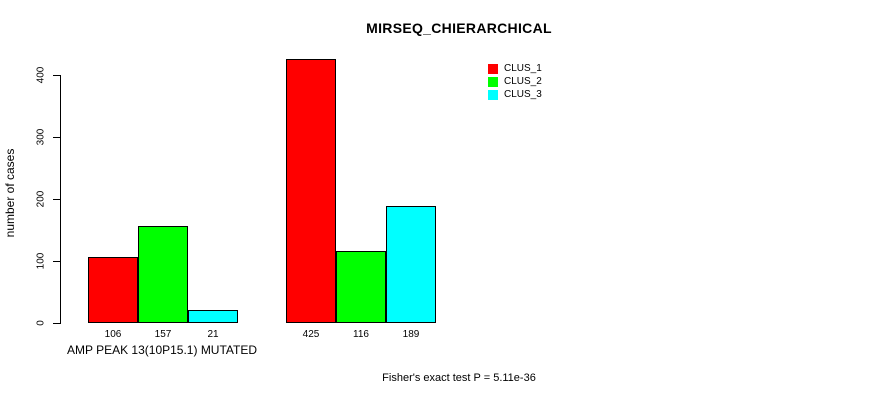 The image size is (890, 400). What do you see at coordinates (41, 137) in the screenshot?
I see `y-axis-tick-label: 300` at bounding box center [41, 137].